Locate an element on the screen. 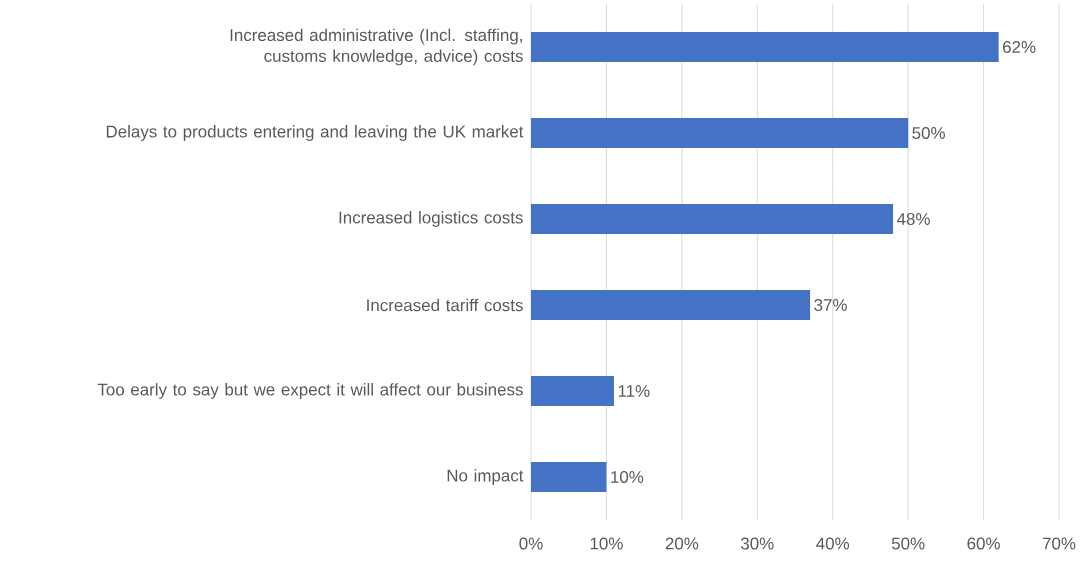 The height and width of the screenshot is (563, 1080). data-label: 48% is located at coordinates (913, 219).